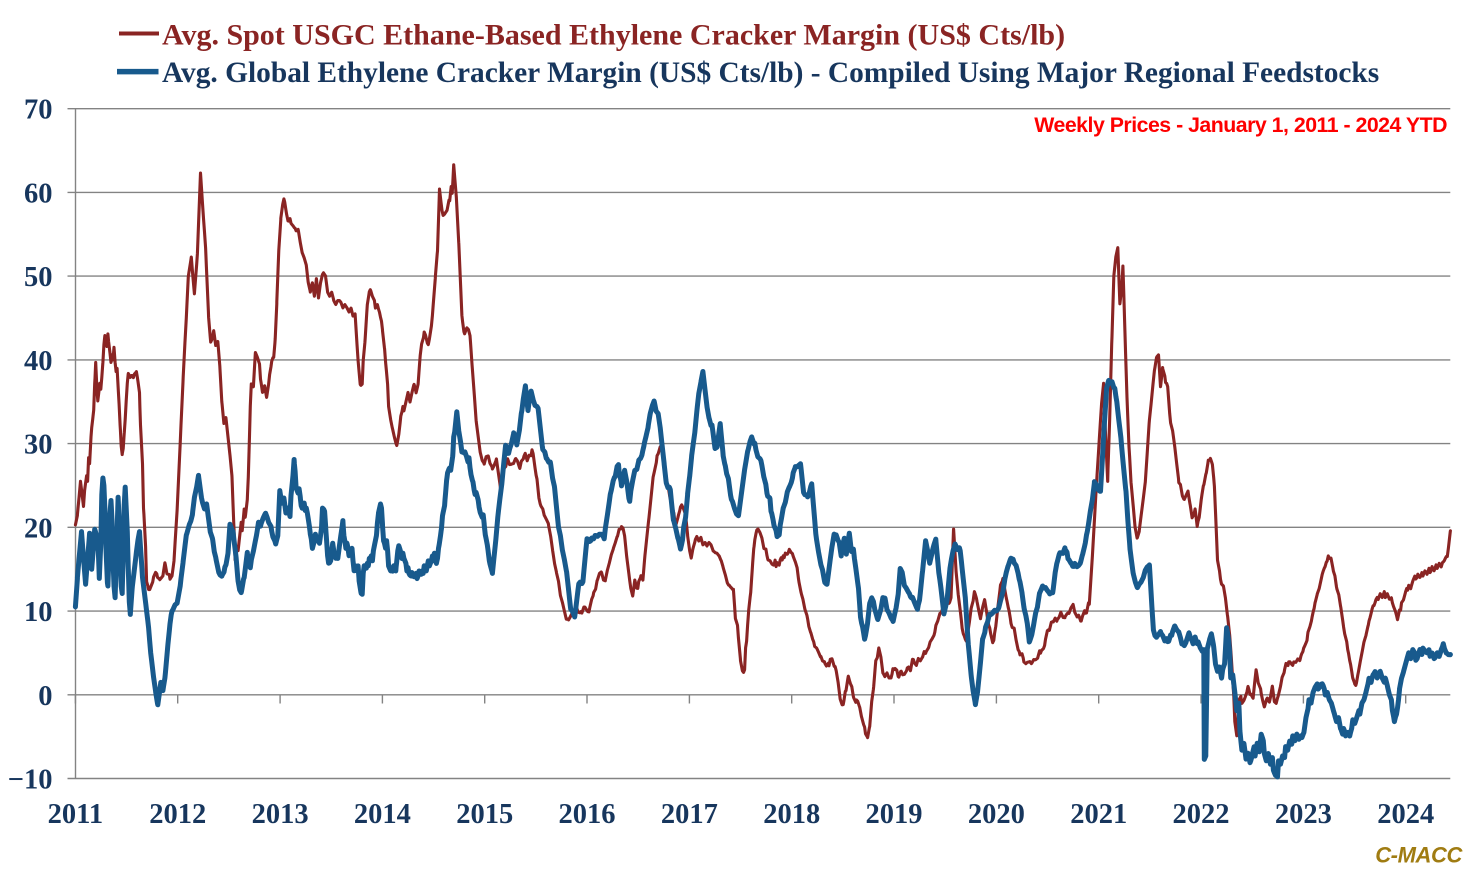 This screenshot has width=1479, height=879. What do you see at coordinates (689, 814) in the screenshot?
I see `svg-text: 2017` at bounding box center [689, 814].